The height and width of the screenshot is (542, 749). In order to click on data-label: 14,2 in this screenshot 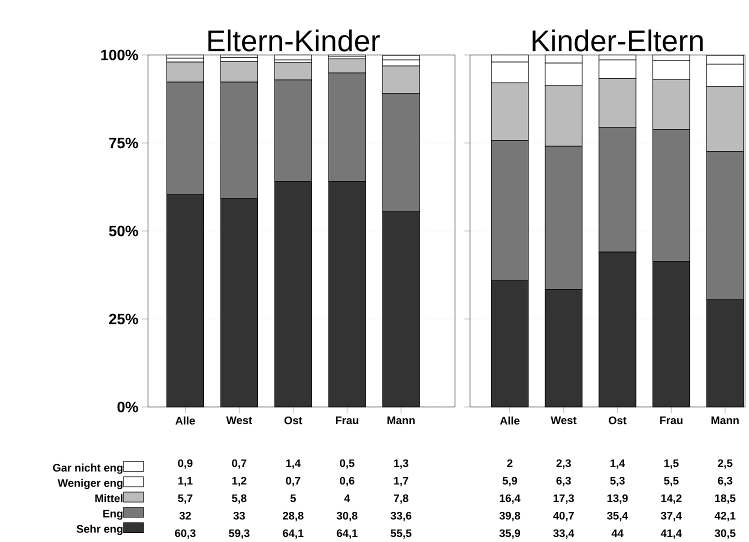, I will do `click(671, 499)`.